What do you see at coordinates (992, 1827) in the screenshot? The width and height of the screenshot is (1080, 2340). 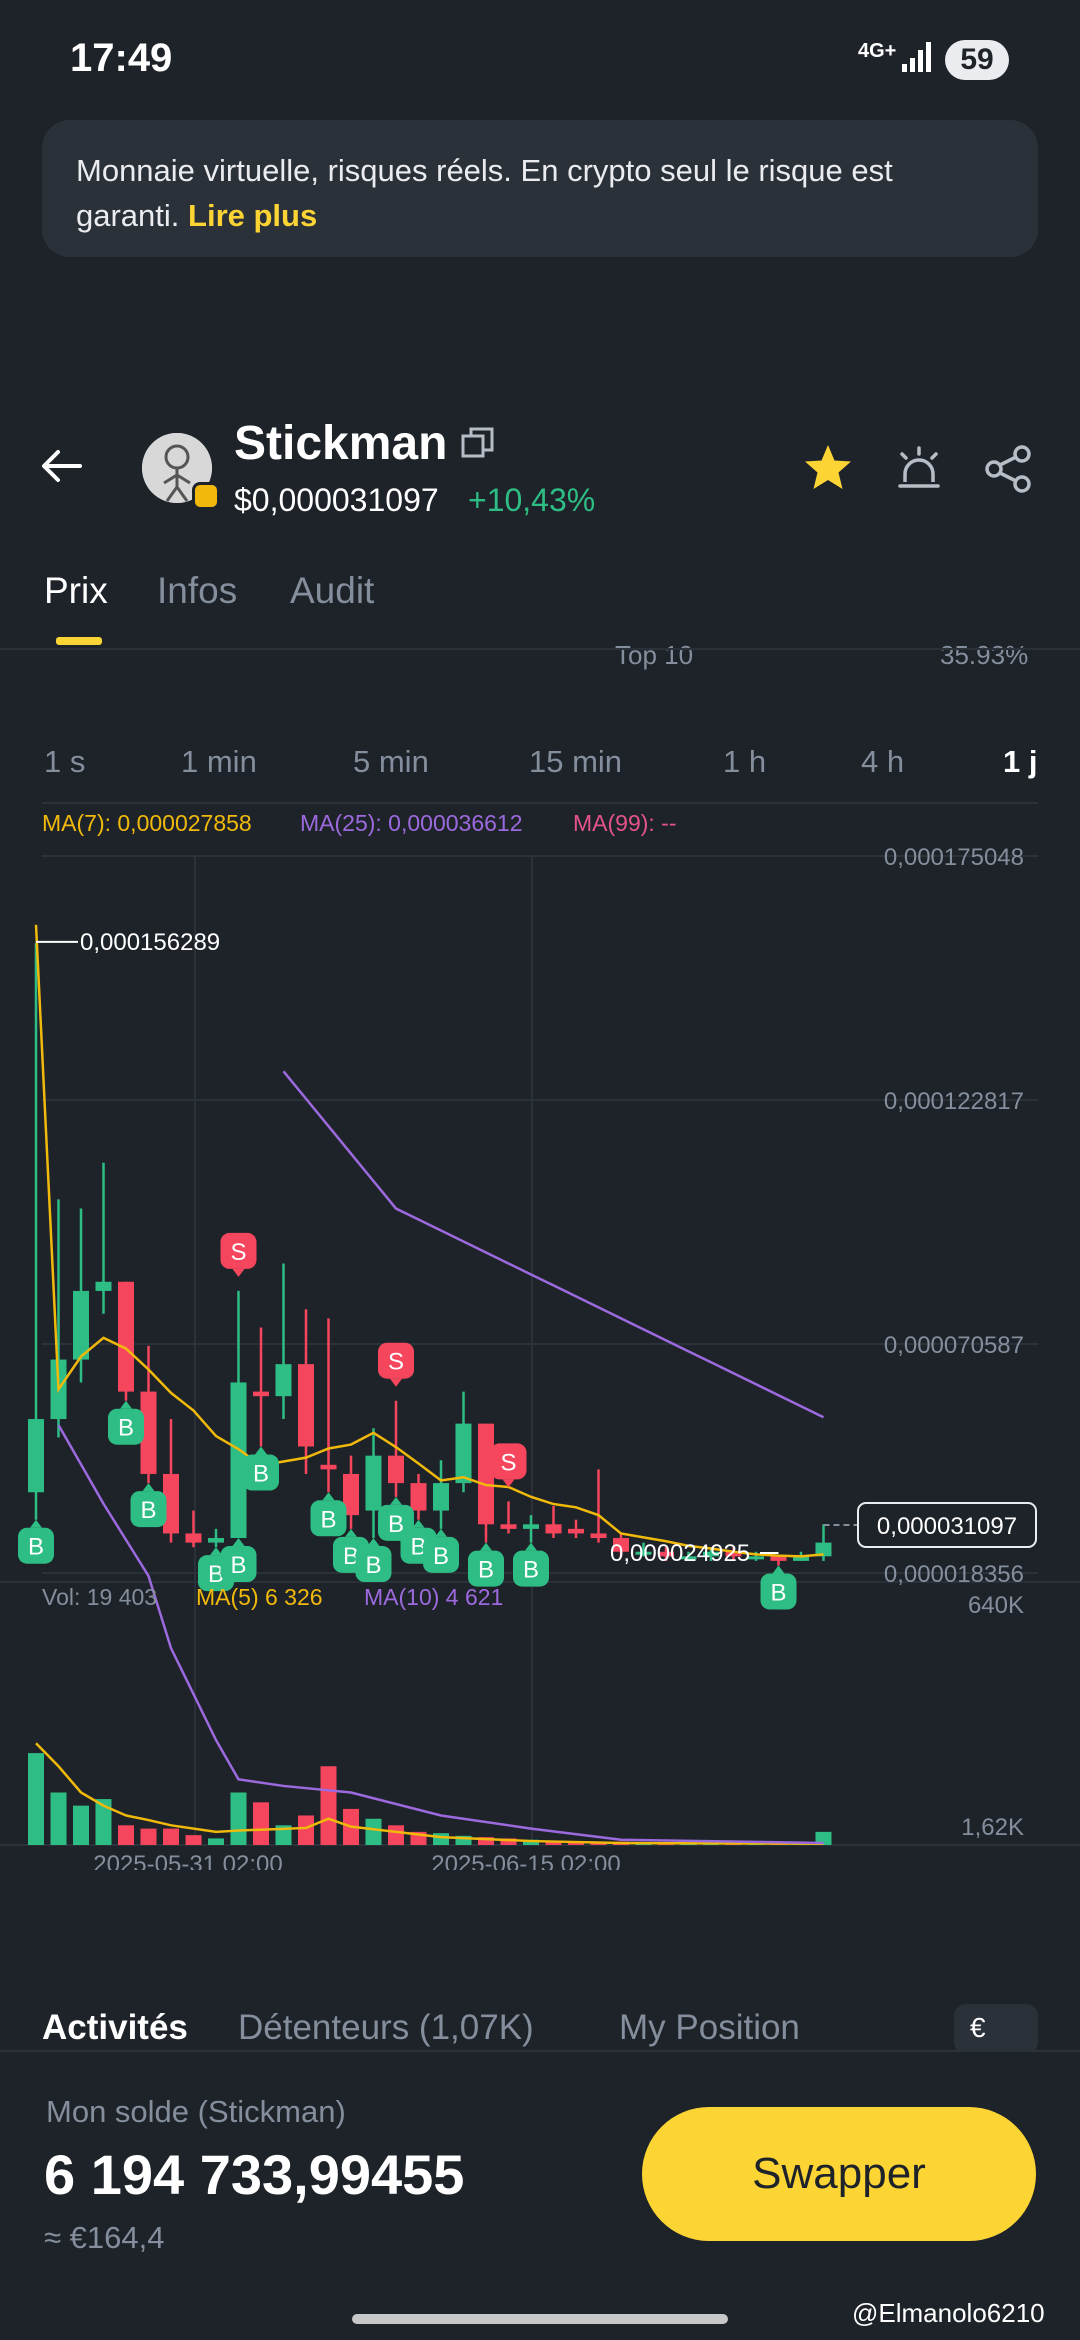 I see `volume-axis-label: 1,62K` at bounding box center [992, 1827].